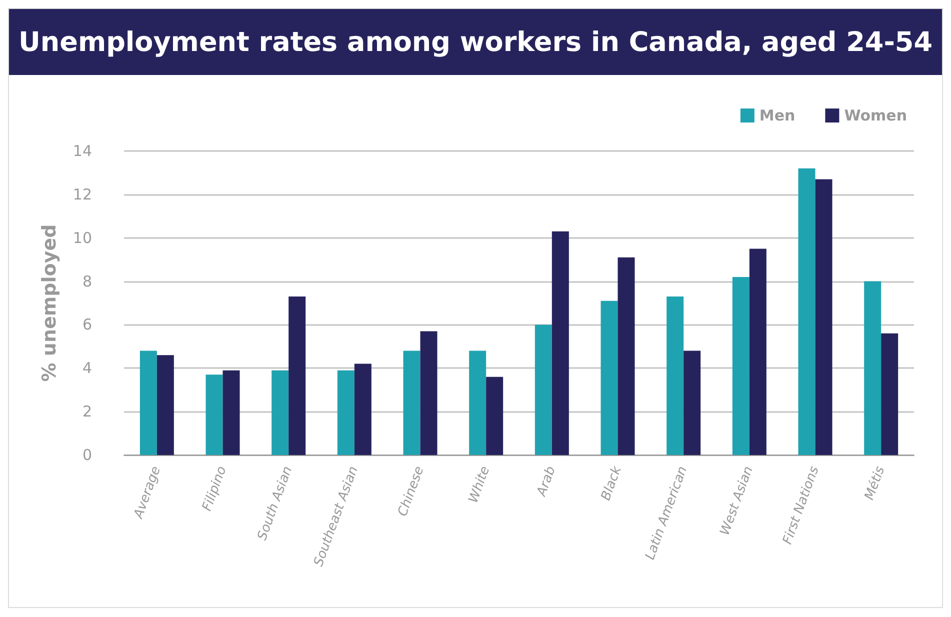 This screenshot has width=951, height=617. I want to click on y-tick-label: 0, so click(87, 455).